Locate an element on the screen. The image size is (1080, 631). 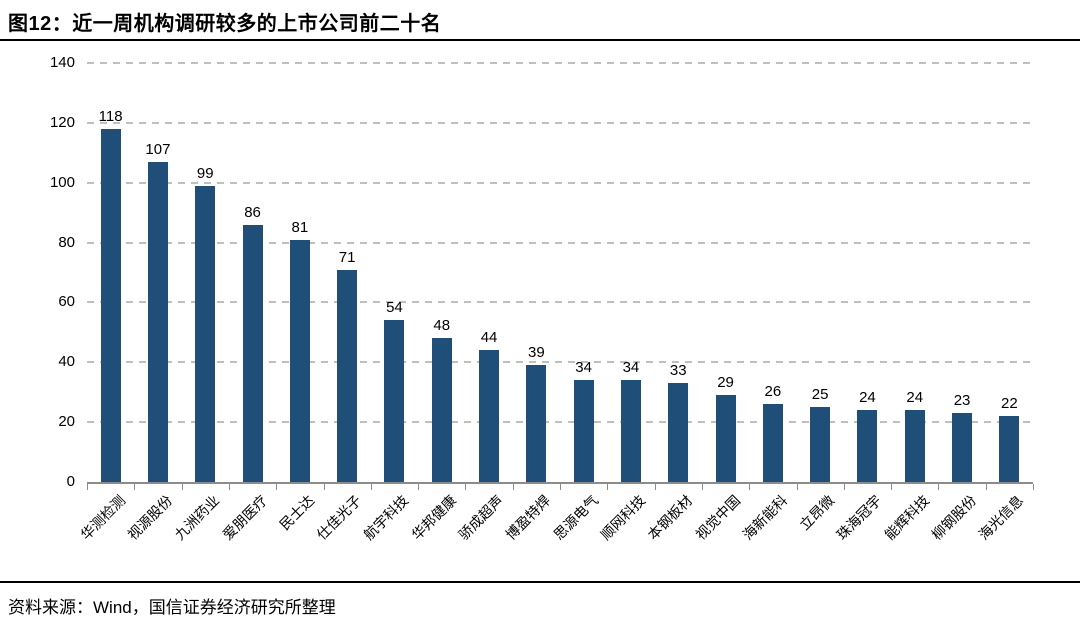
bar-思源电气 is located at coordinates (583, 431).